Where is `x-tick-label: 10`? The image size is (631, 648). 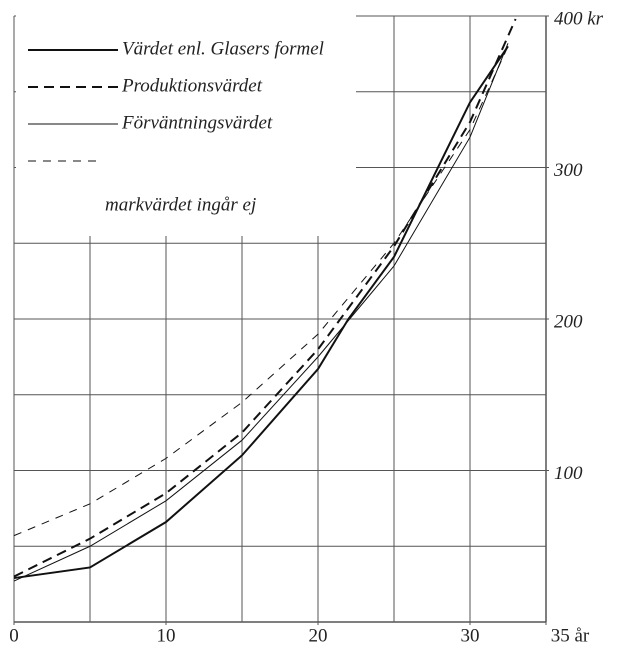
x-tick-label: 10 is located at coordinates (166, 635).